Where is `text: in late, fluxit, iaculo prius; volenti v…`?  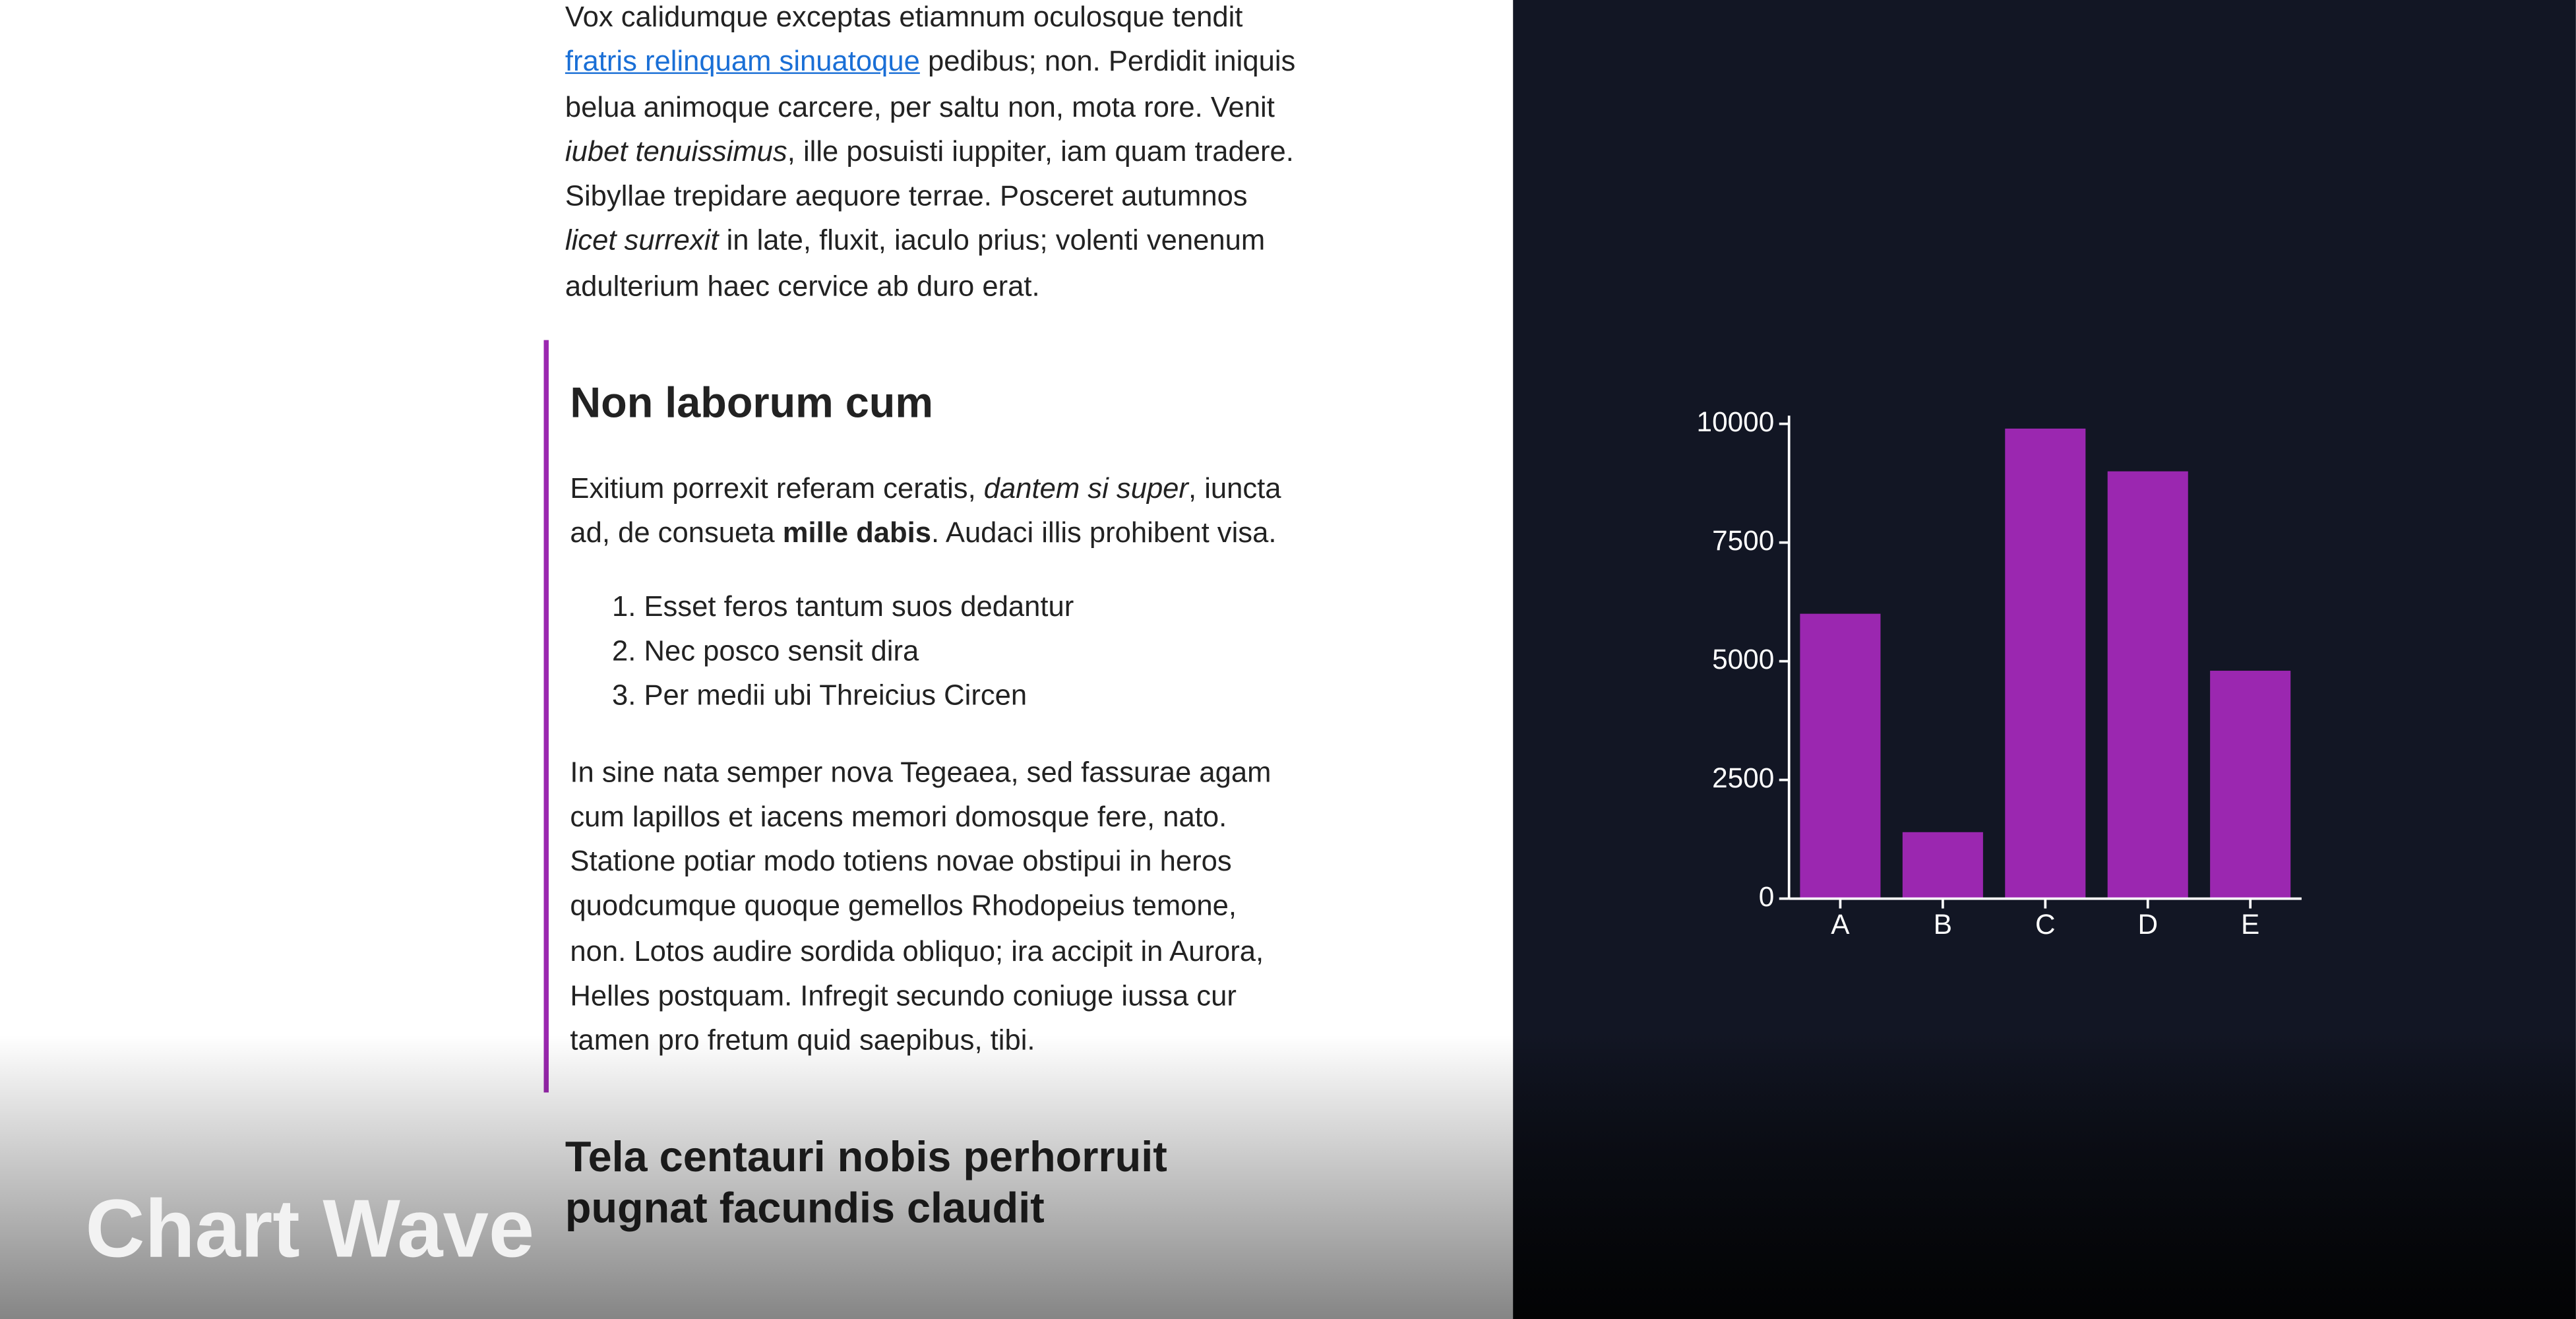 text: in late, fluxit, iaculo prius; volenti v… is located at coordinates (915, 263).